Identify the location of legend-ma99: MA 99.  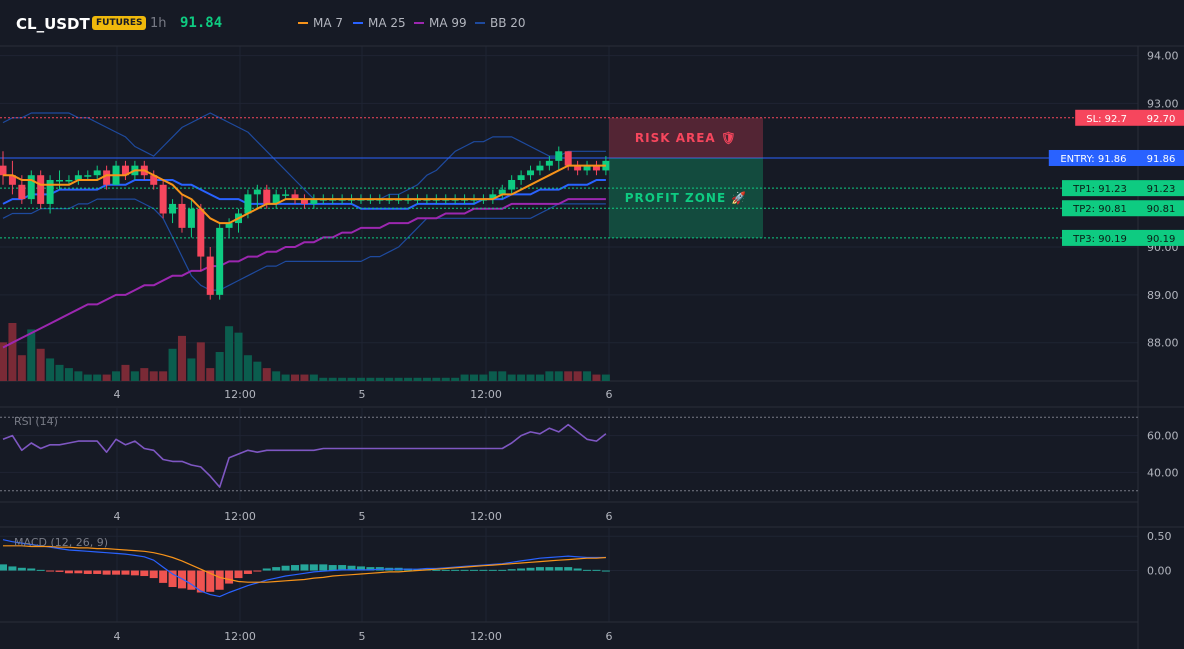
(440, 23).